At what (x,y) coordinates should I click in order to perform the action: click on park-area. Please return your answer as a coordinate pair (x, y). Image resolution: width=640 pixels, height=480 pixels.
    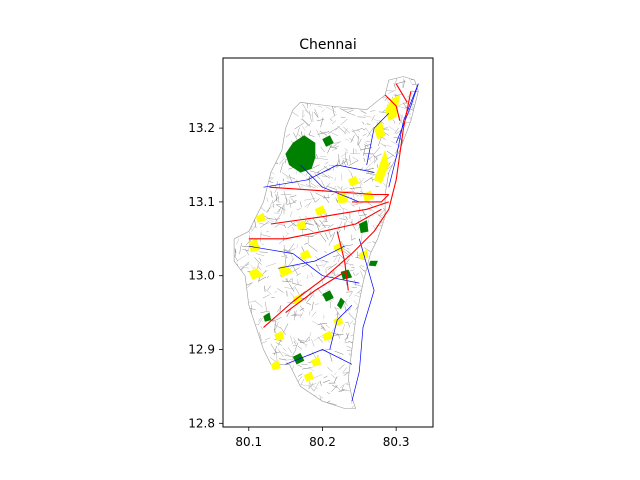
    Looking at the image, I should click on (267, 317).